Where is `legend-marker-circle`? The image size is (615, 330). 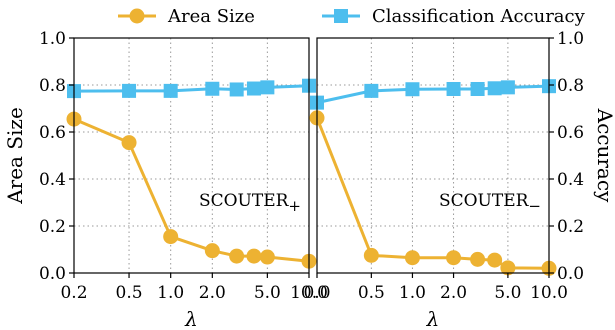
legend-marker-circle is located at coordinates (137, 16).